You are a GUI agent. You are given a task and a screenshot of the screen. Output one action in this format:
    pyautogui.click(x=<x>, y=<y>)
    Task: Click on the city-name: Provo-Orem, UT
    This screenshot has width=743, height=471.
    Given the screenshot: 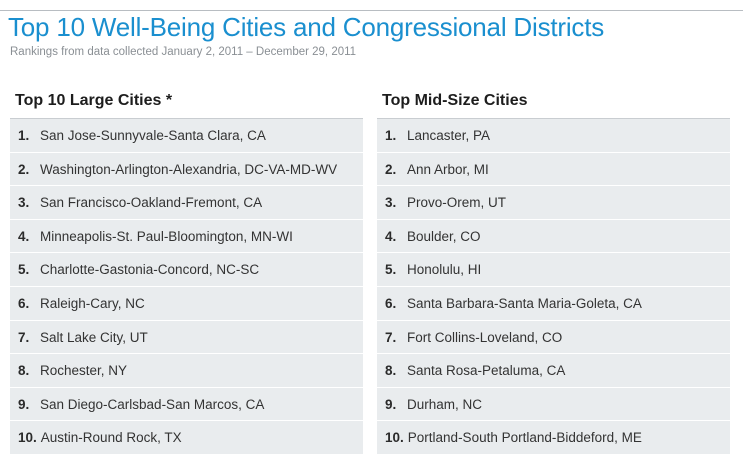 What is the action you would take?
    pyautogui.click(x=457, y=203)
    